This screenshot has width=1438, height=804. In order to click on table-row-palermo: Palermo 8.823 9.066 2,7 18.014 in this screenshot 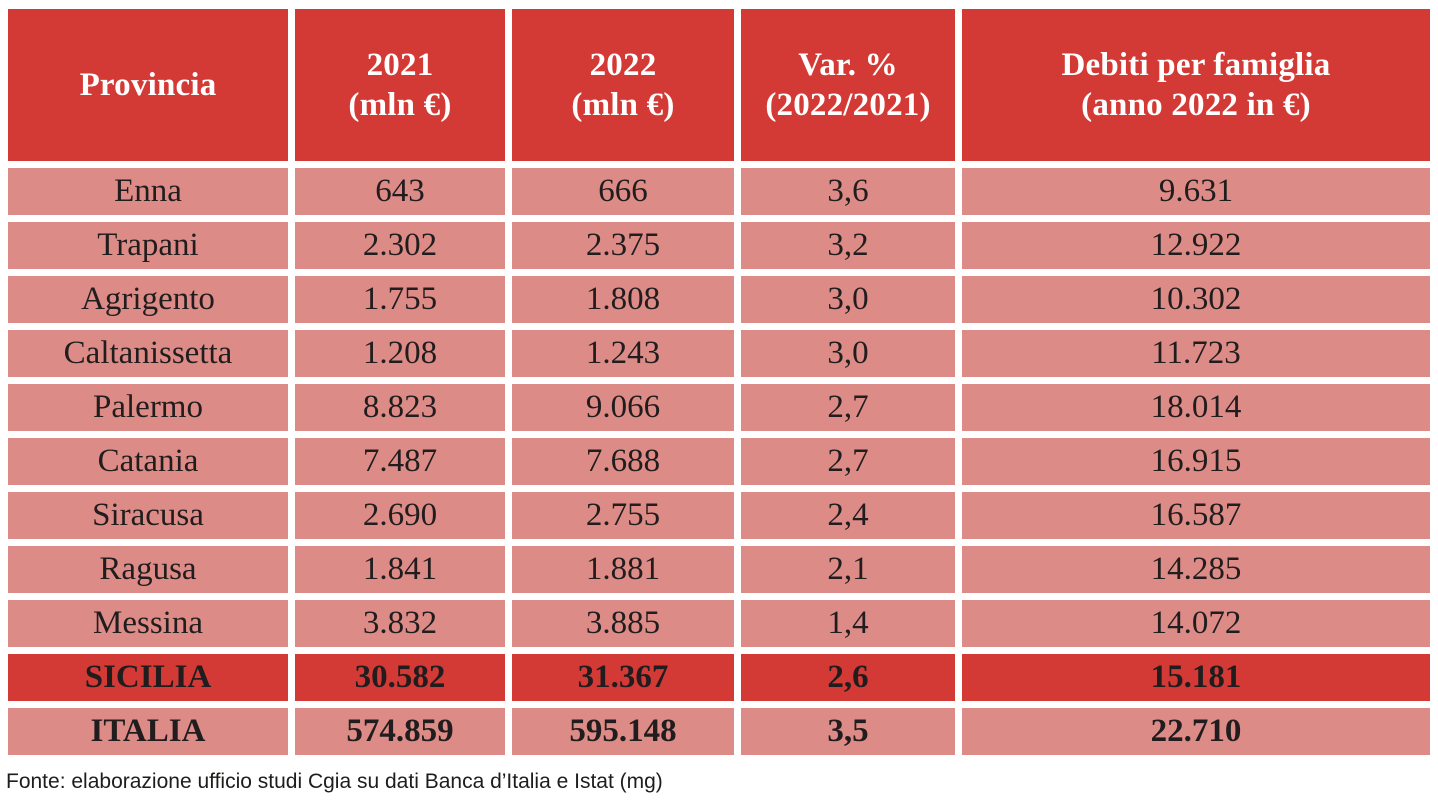, I will do `click(719, 407)`.